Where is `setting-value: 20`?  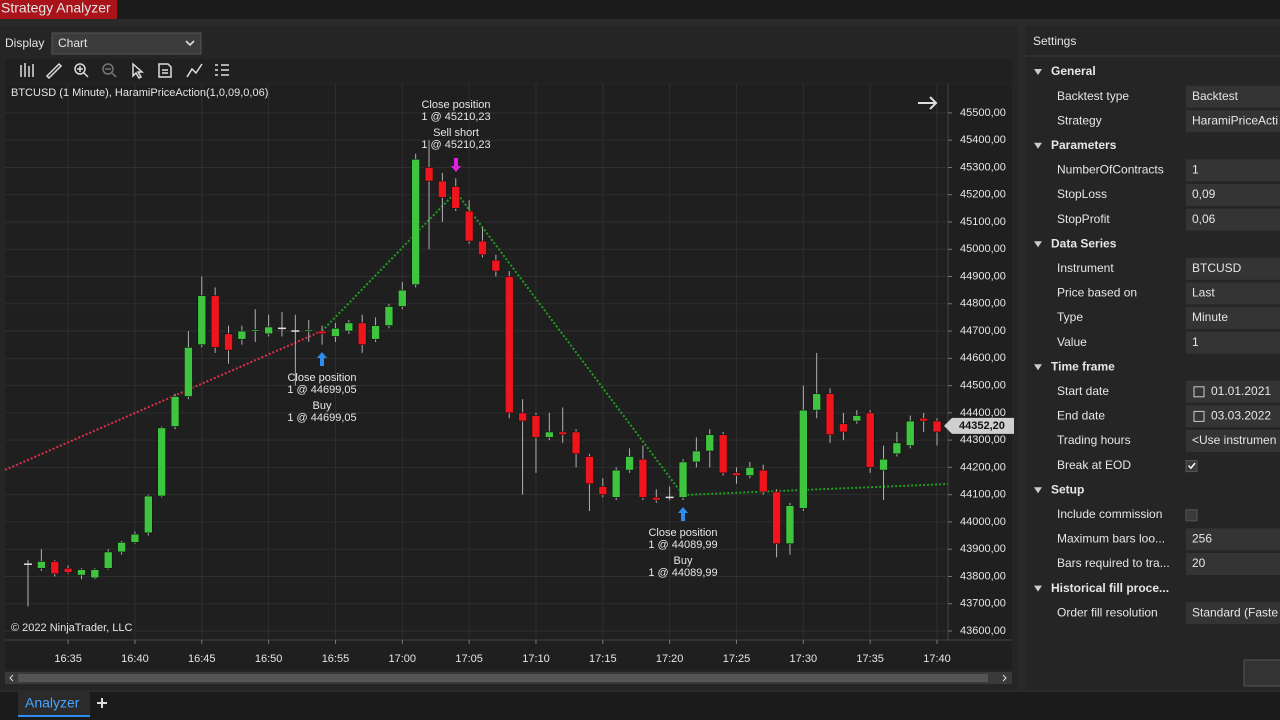
setting-value: 20 is located at coordinates (1199, 563).